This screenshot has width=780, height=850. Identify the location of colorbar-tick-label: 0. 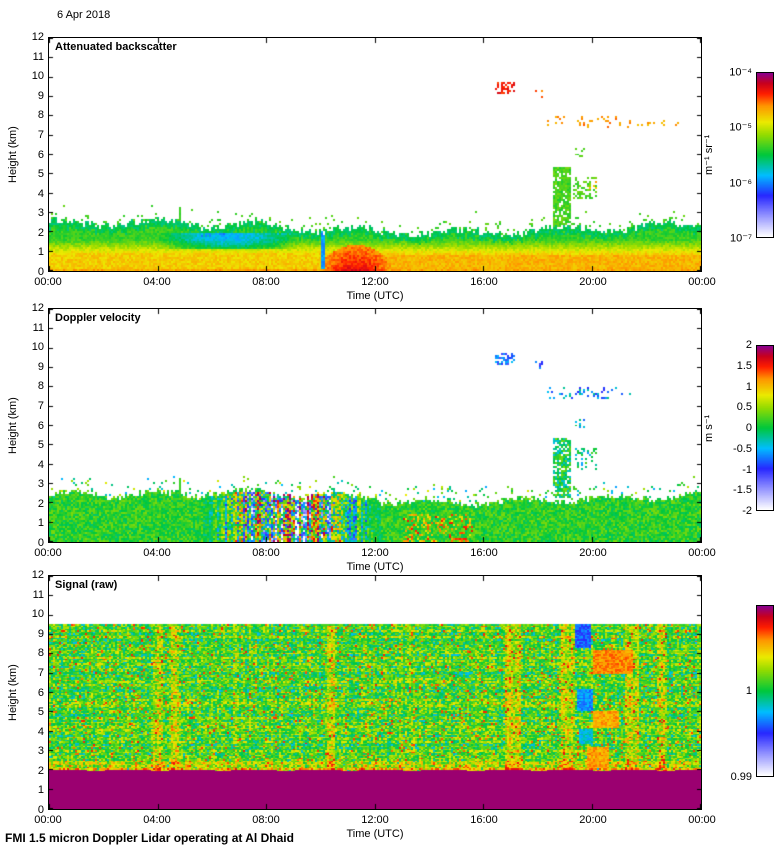
(748, 428).